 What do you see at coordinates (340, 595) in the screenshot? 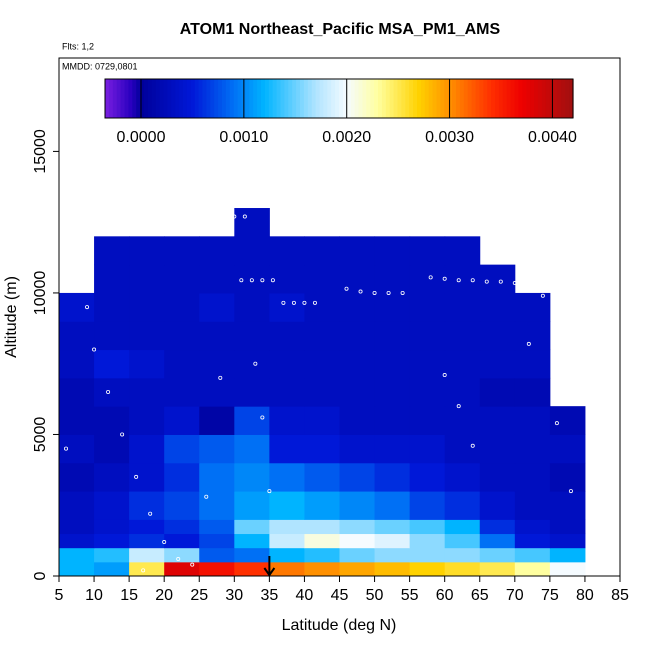
I see `x-tick-label: 45` at bounding box center [340, 595].